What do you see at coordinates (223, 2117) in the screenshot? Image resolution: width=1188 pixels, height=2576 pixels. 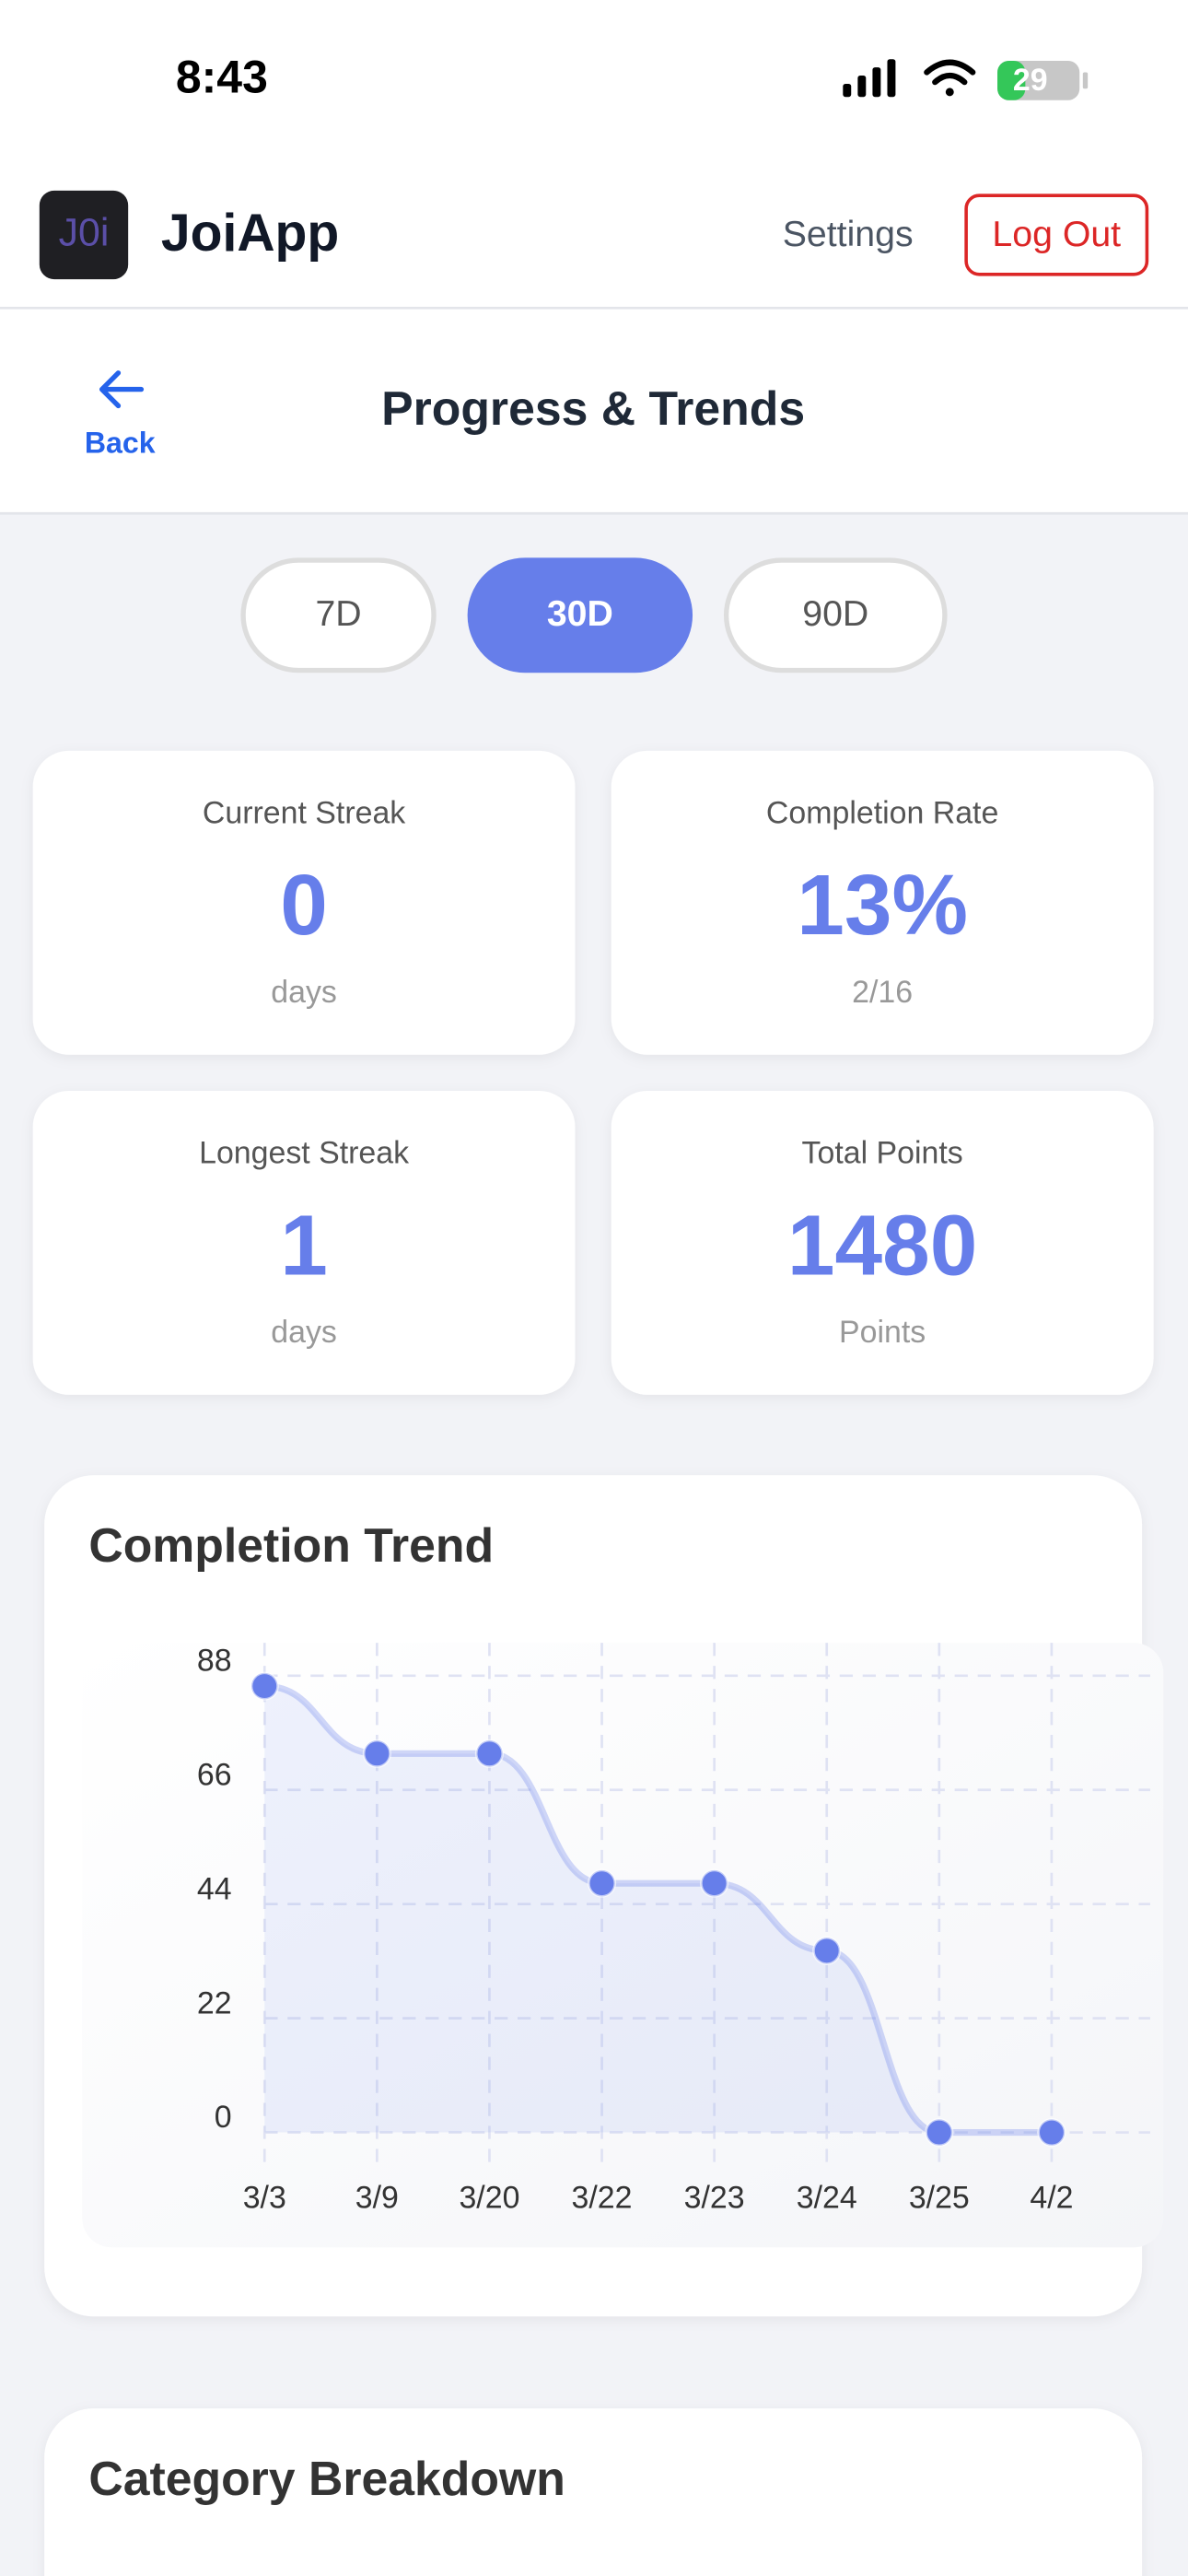 I see `y-tick-label: 0` at bounding box center [223, 2117].